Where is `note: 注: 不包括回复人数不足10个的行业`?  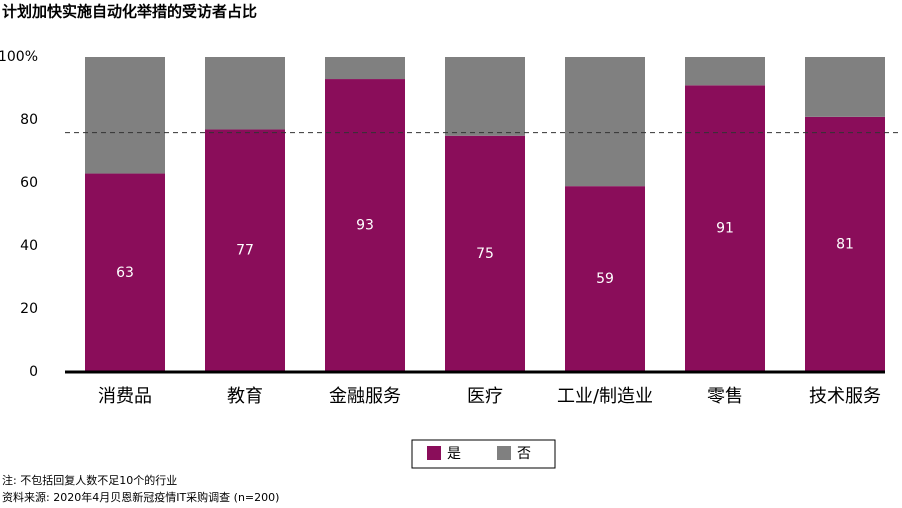
note: 注: 不包括回复人数不足10个的行业 is located at coordinates (89, 480).